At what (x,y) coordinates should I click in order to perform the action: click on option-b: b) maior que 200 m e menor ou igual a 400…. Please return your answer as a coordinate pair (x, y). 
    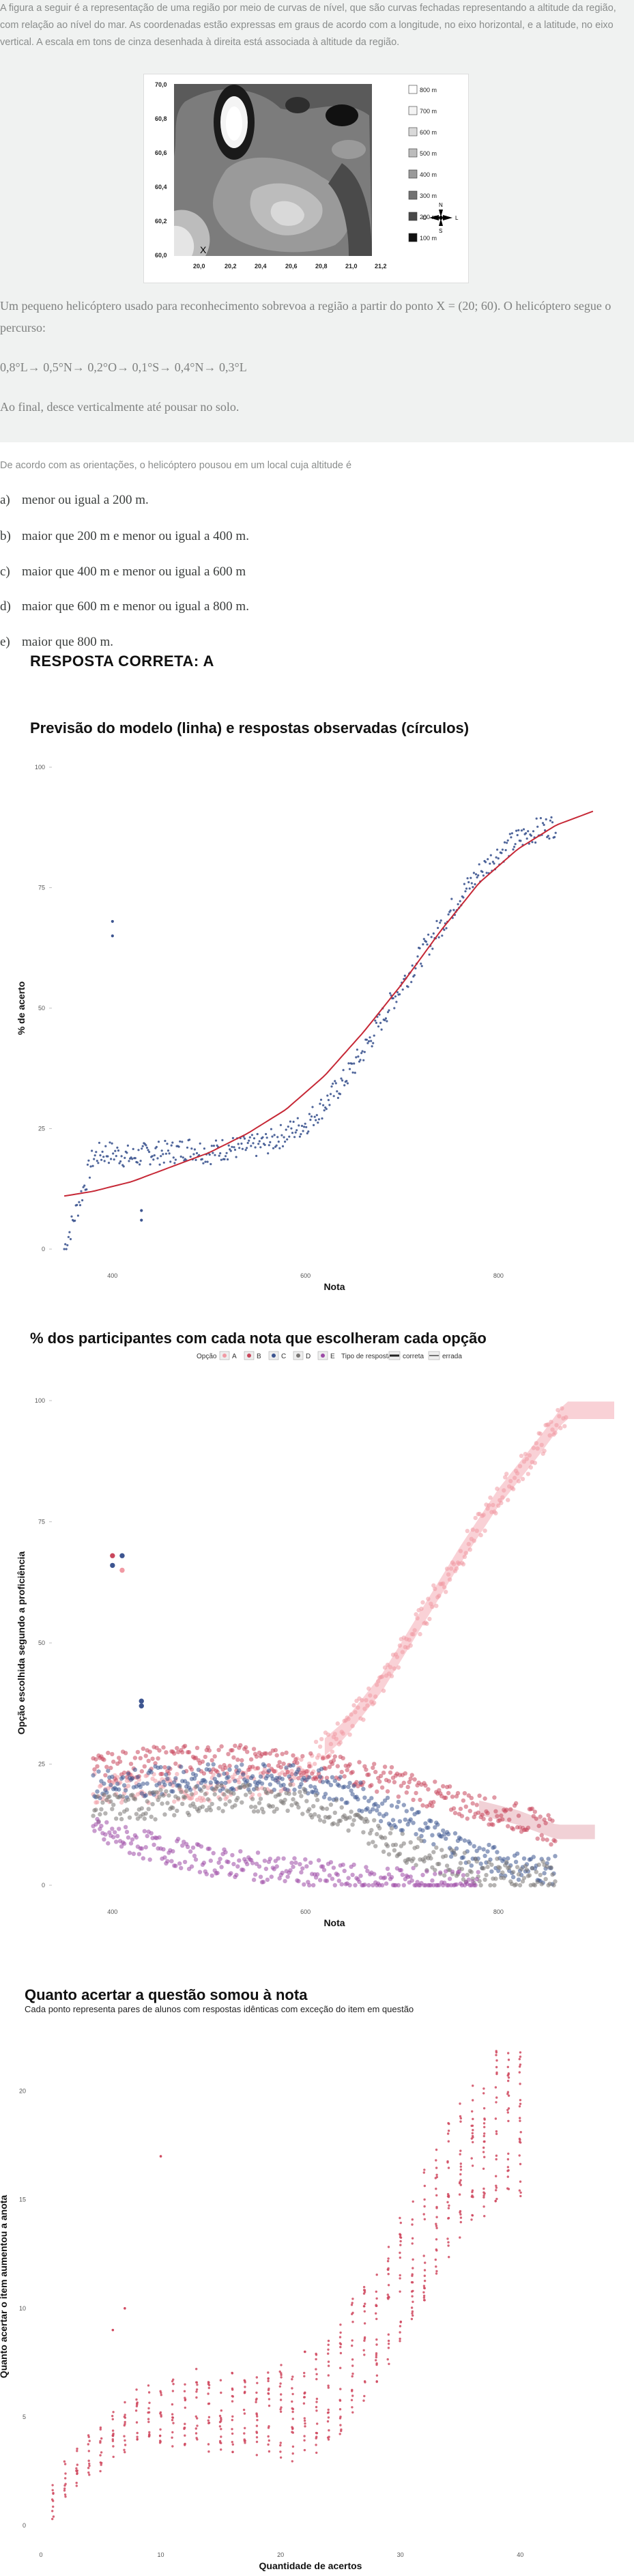
    Looking at the image, I should click on (124, 536).